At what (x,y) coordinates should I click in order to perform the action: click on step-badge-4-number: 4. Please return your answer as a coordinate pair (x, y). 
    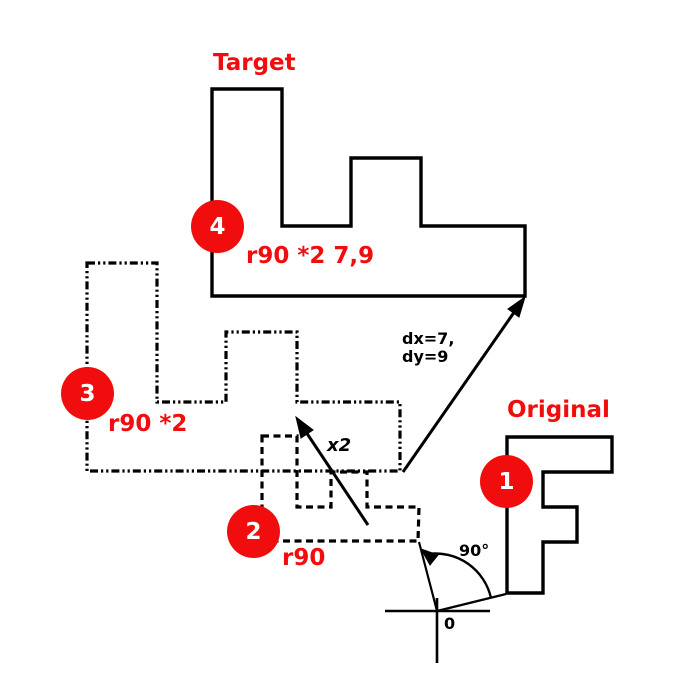
    Looking at the image, I should click on (217, 226).